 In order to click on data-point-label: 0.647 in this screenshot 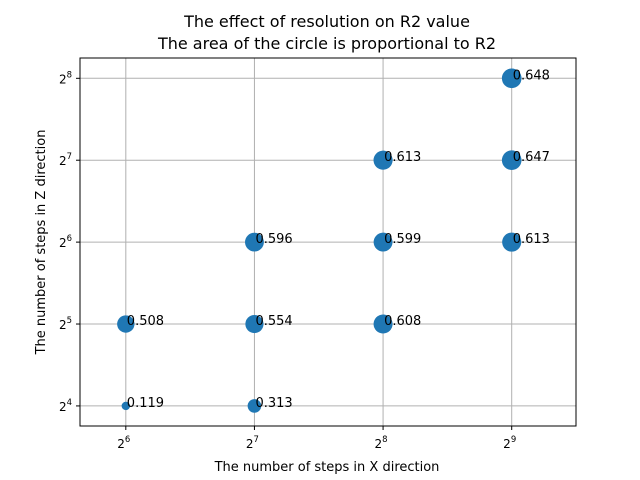, I will do `click(531, 157)`.